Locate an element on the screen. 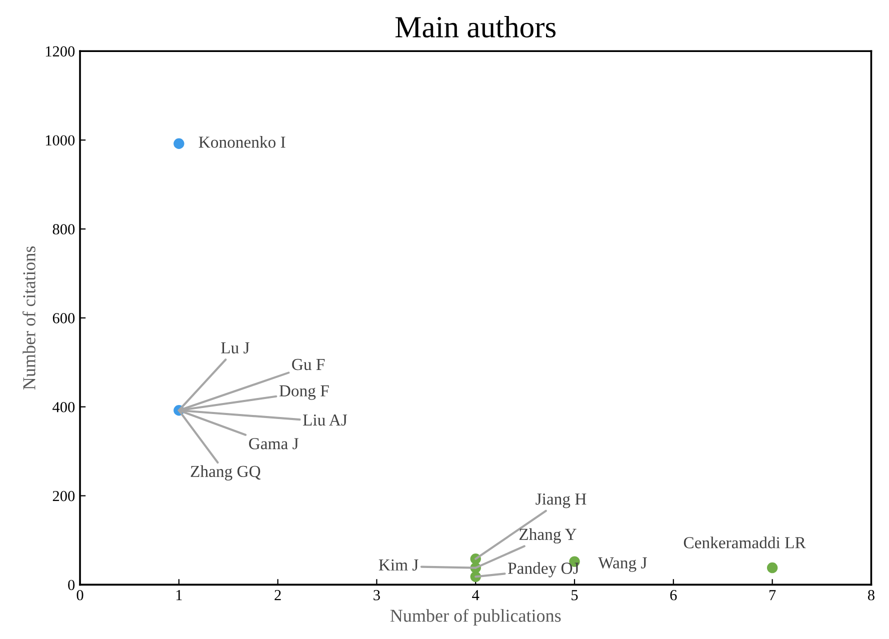 The height and width of the screenshot is (639, 889). y-tick-label: 400 is located at coordinates (63, 407).